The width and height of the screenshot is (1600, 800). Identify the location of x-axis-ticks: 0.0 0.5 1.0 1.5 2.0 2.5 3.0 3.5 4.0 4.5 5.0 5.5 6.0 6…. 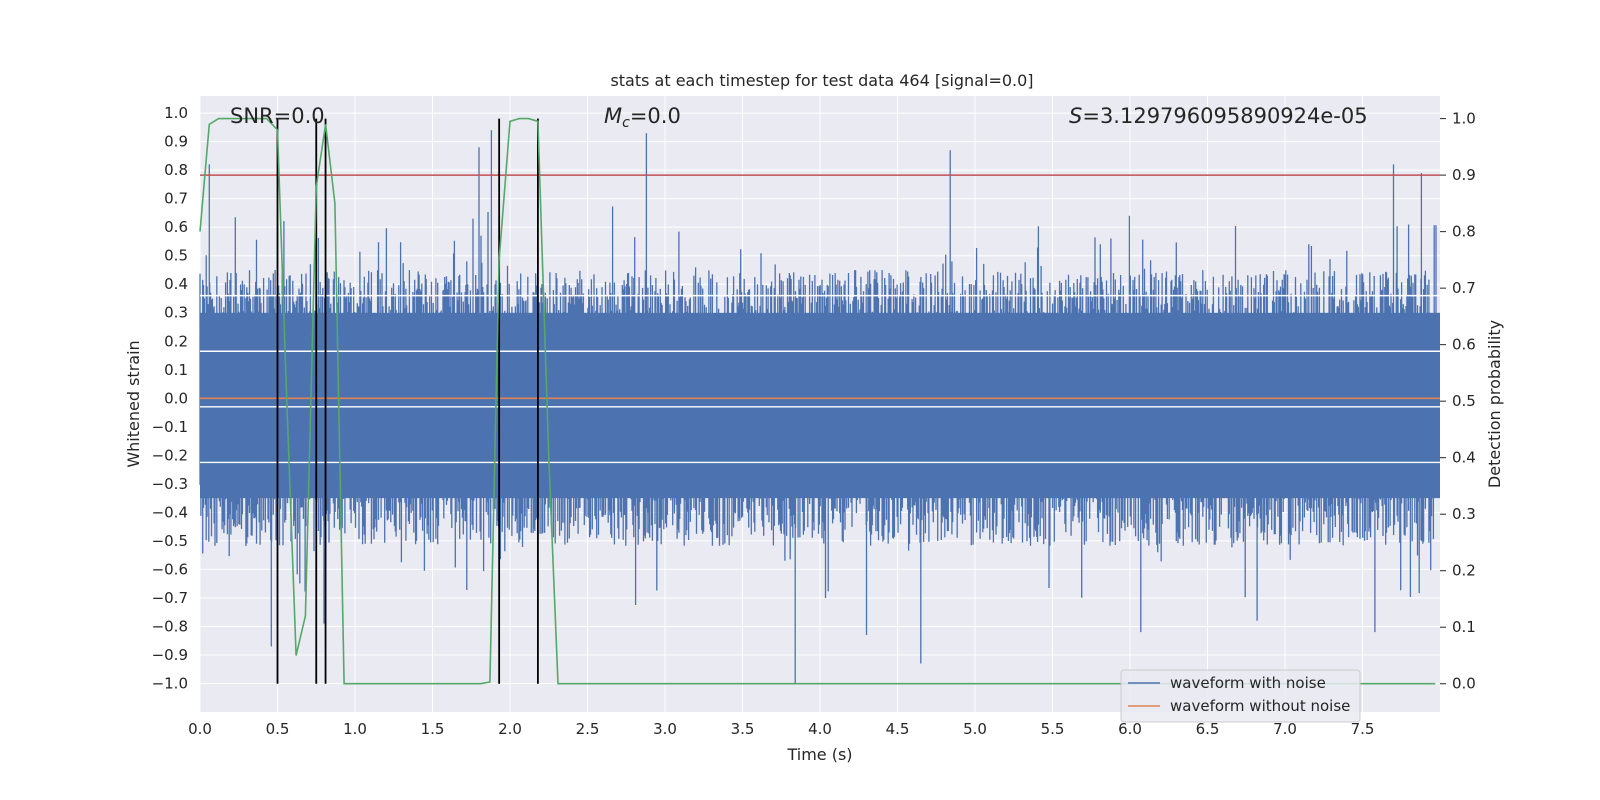
(781, 729).